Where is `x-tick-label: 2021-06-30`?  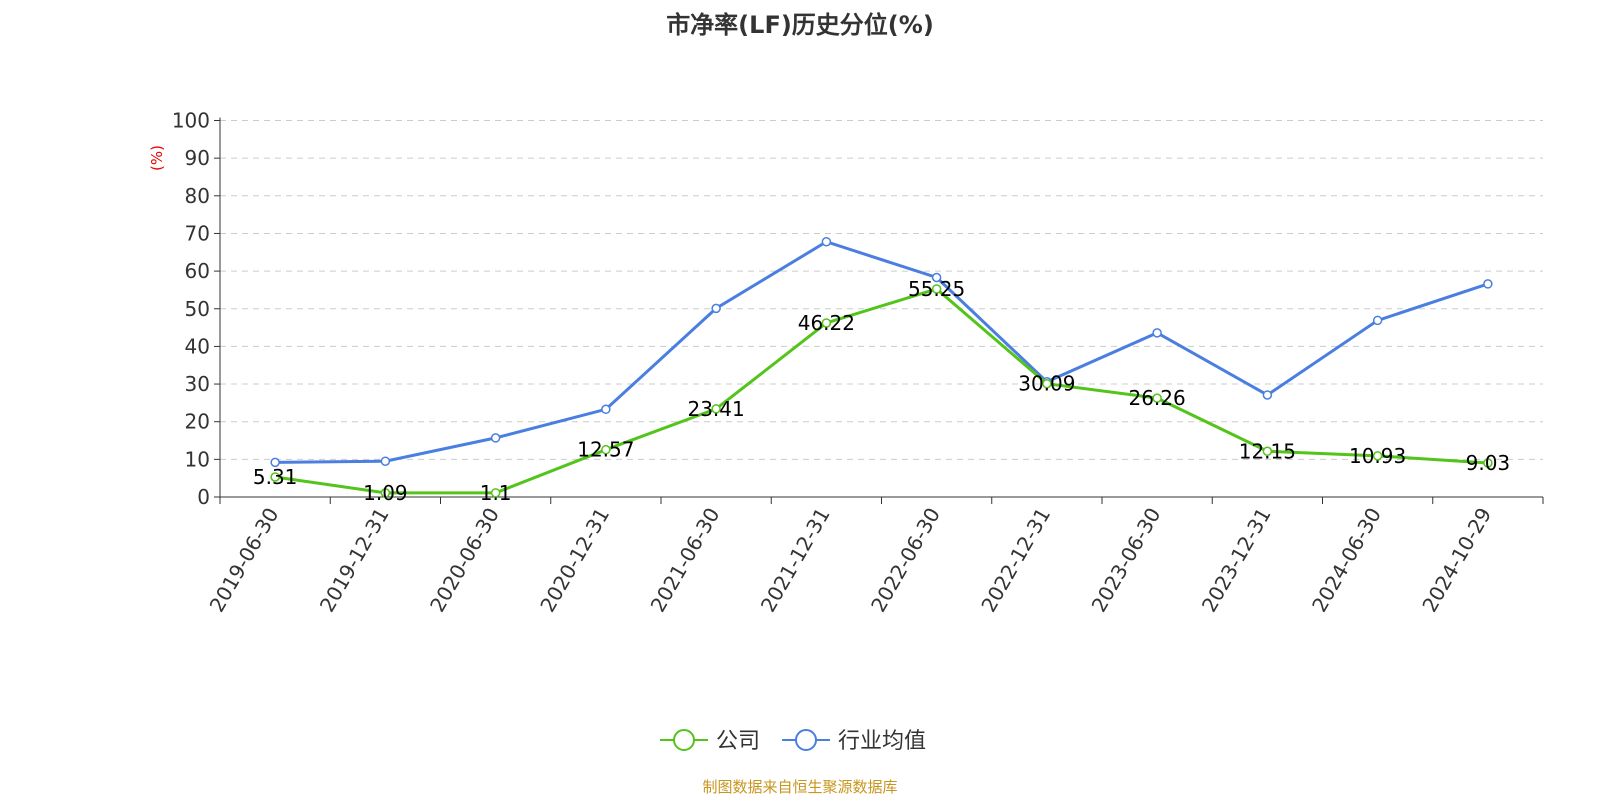
x-tick-label: 2021-06-30 is located at coordinates (685, 560).